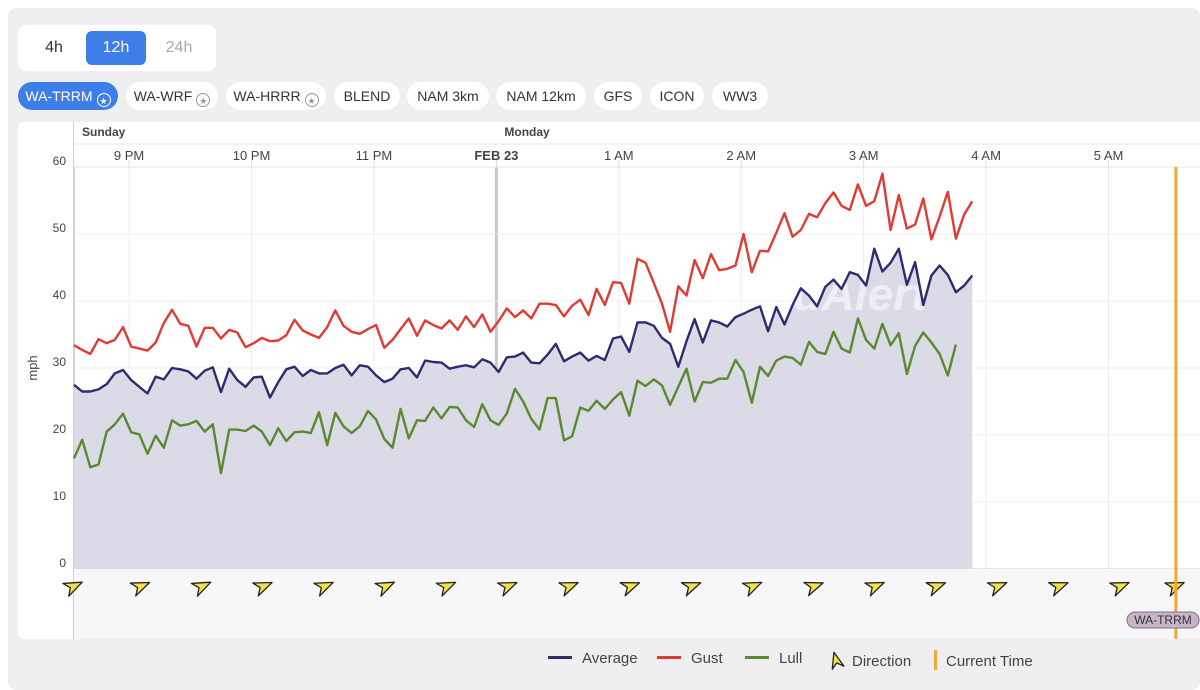 The image size is (1200, 690). What do you see at coordinates (60, 429) in the screenshot?
I see `y-tick-label: 20` at bounding box center [60, 429].